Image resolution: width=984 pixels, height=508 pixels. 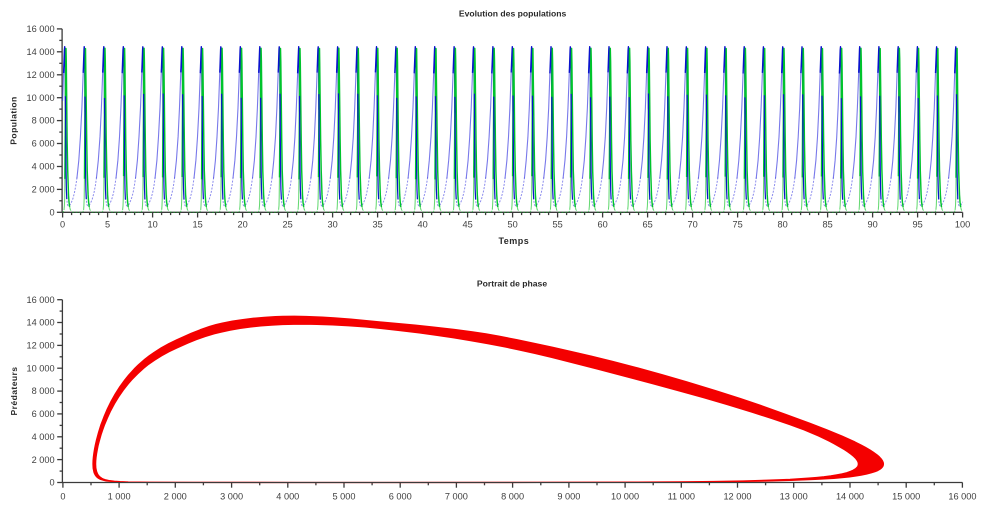 What do you see at coordinates (872, 225) in the screenshot?
I see `svg-text: 90` at bounding box center [872, 225].